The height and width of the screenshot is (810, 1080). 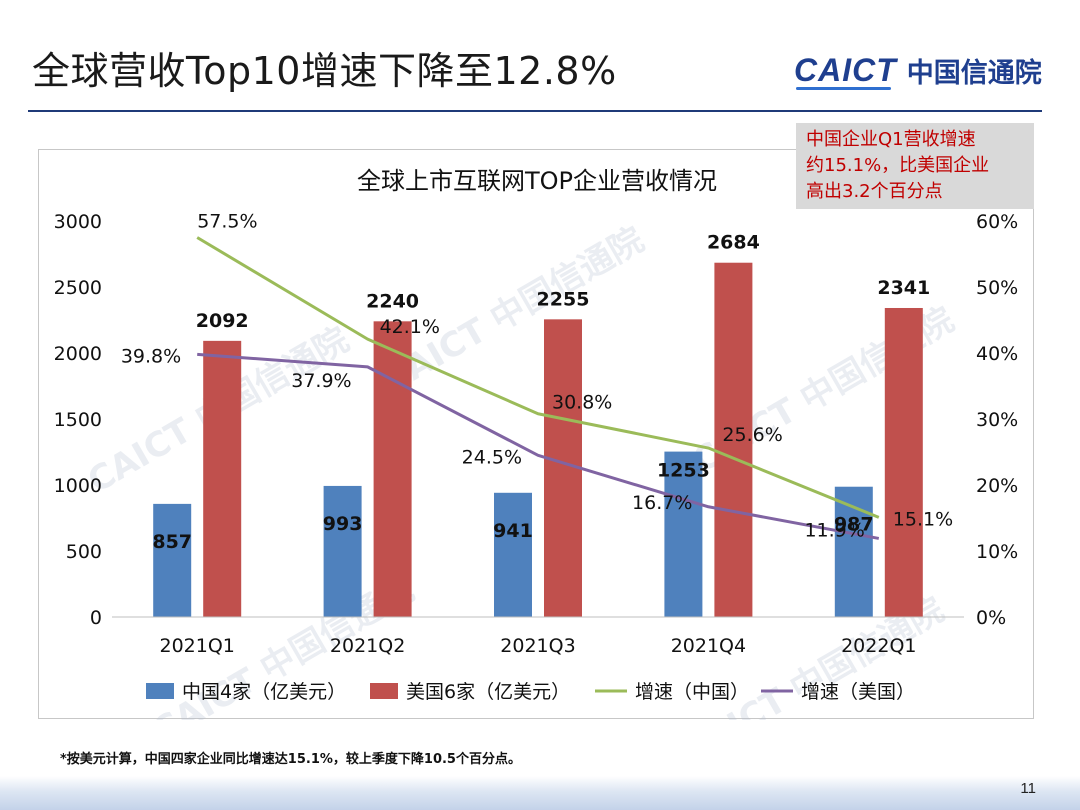 I want to click on legend-label: 增速（中国）, so click(x=692, y=692).